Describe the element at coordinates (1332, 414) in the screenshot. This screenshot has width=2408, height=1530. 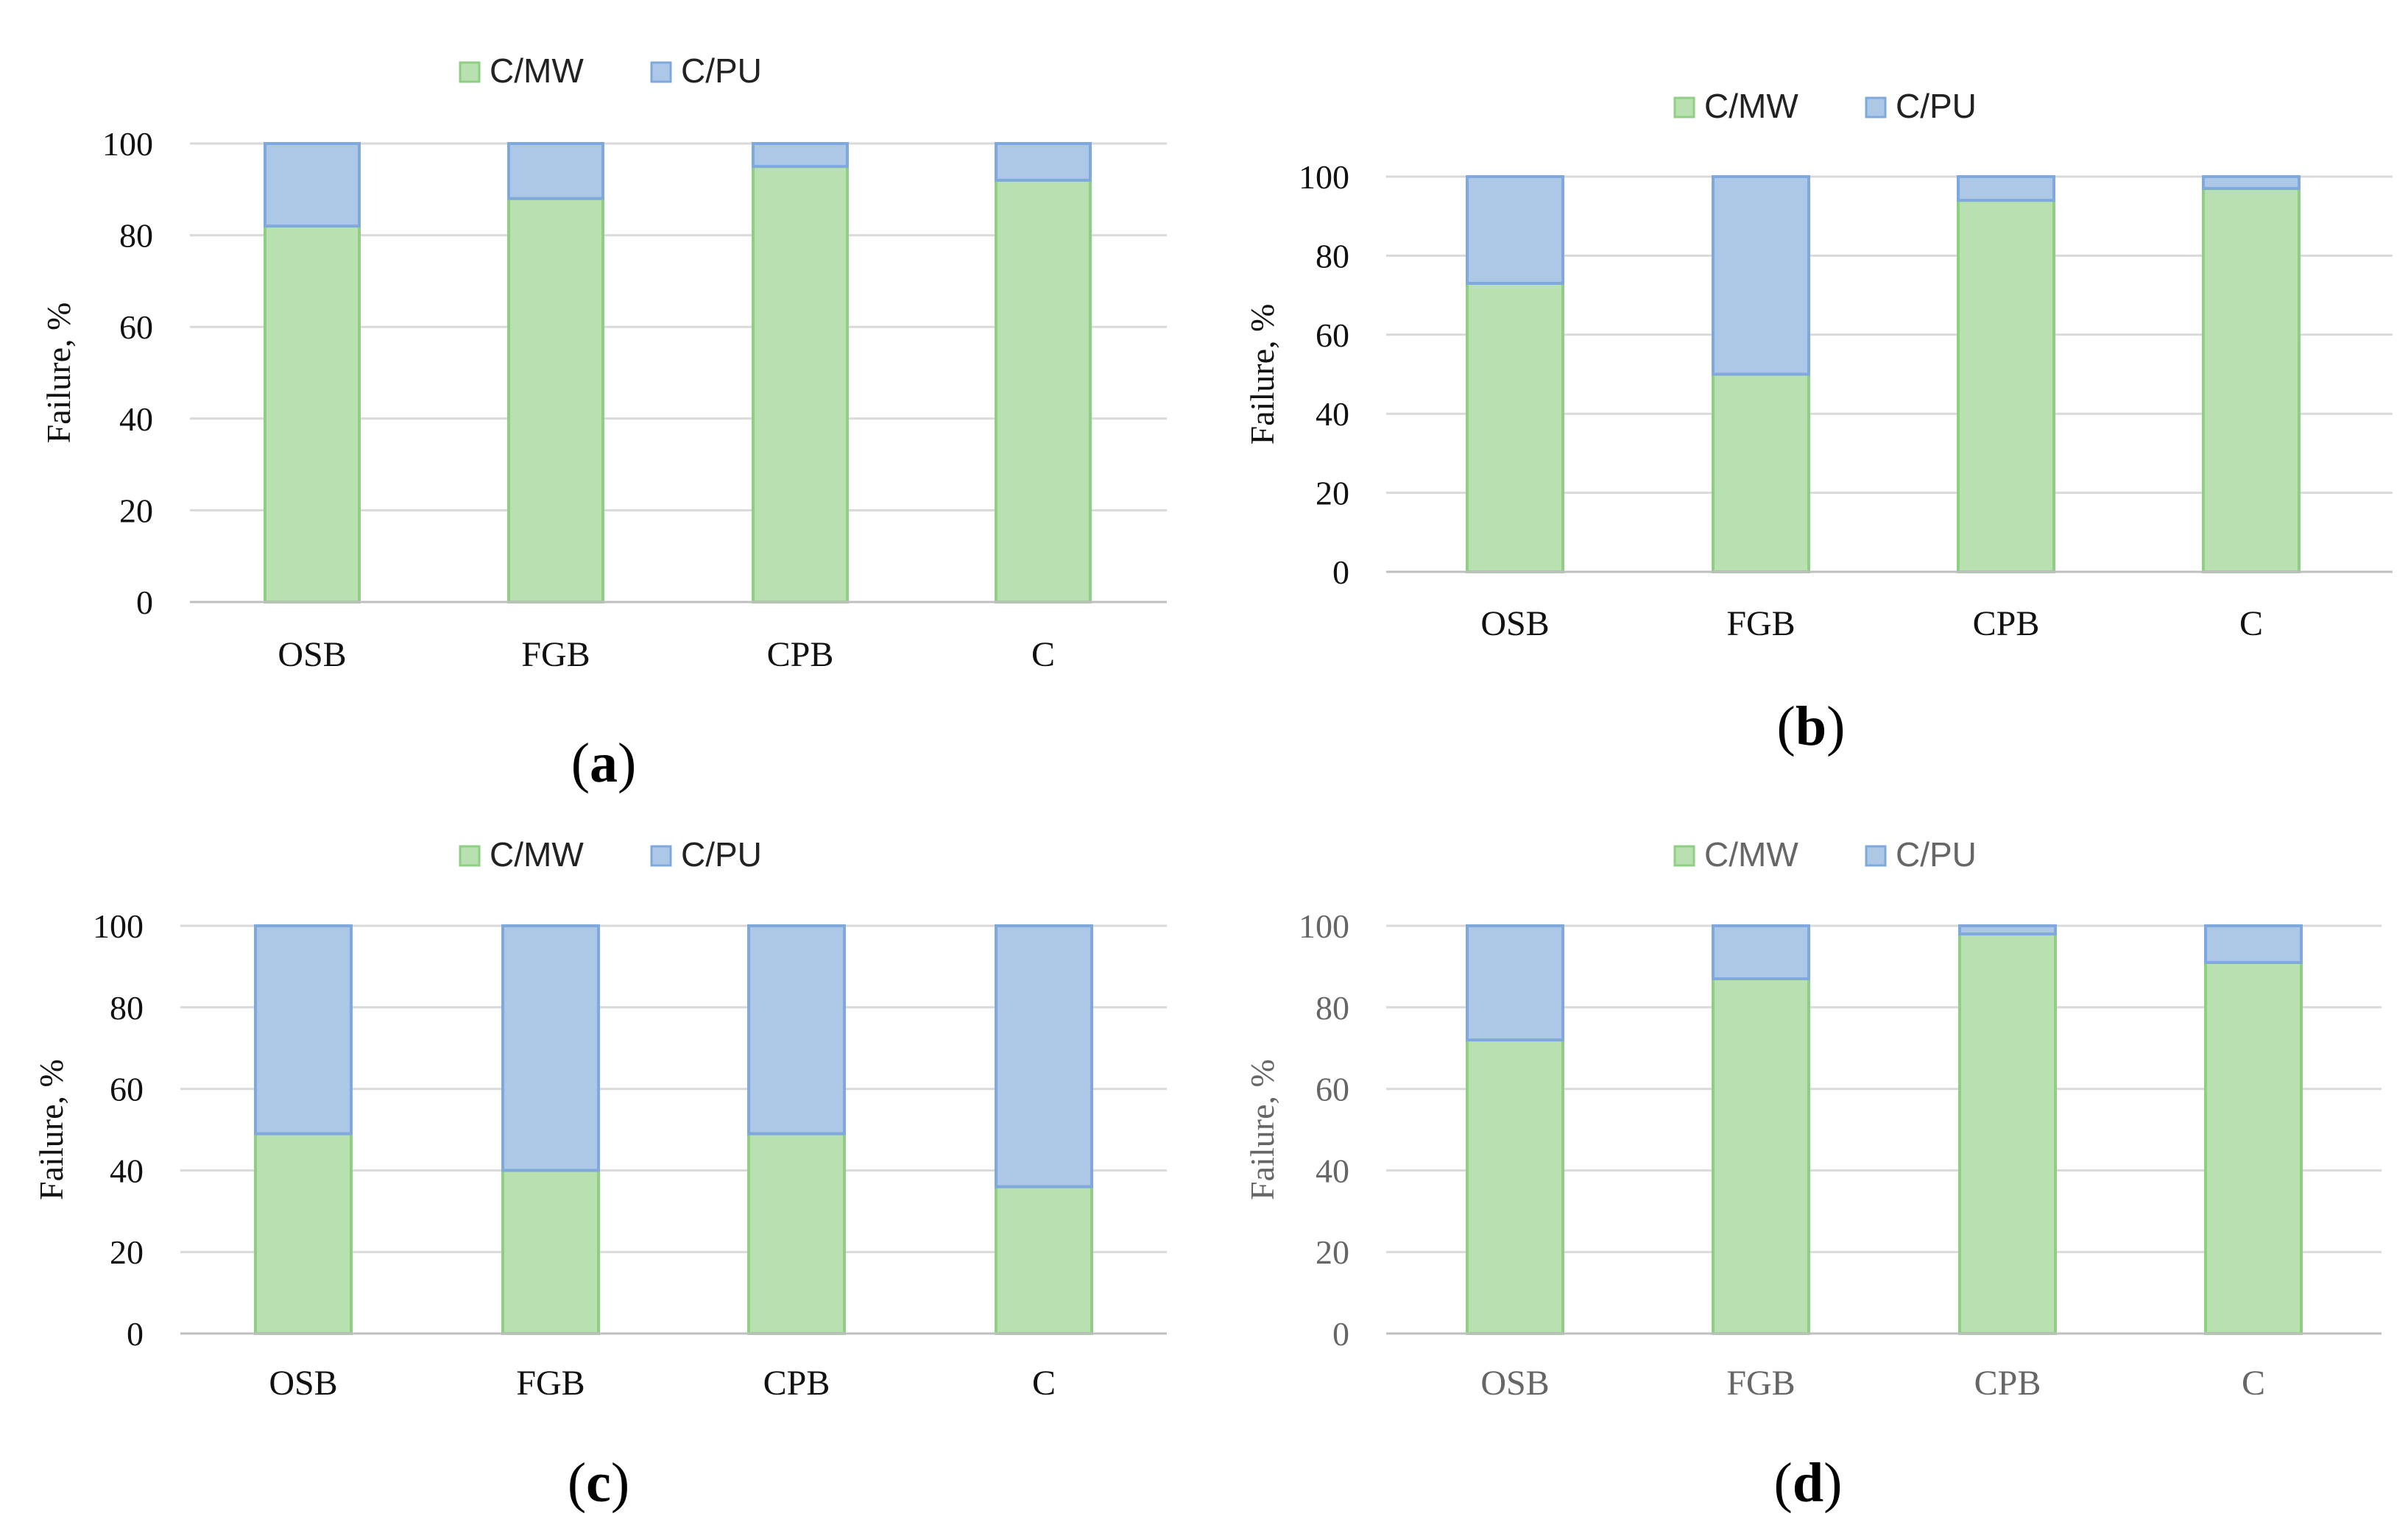
I see `chart-b-ytick-40: 40` at that location.